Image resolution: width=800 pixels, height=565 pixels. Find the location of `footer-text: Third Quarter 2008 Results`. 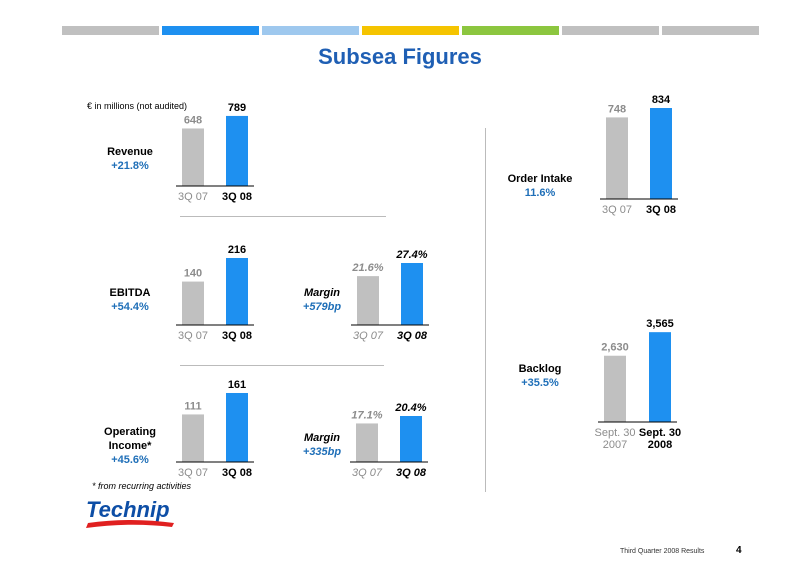

footer-text: Third Quarter 2008 Results is located at coordinates (662, 551).